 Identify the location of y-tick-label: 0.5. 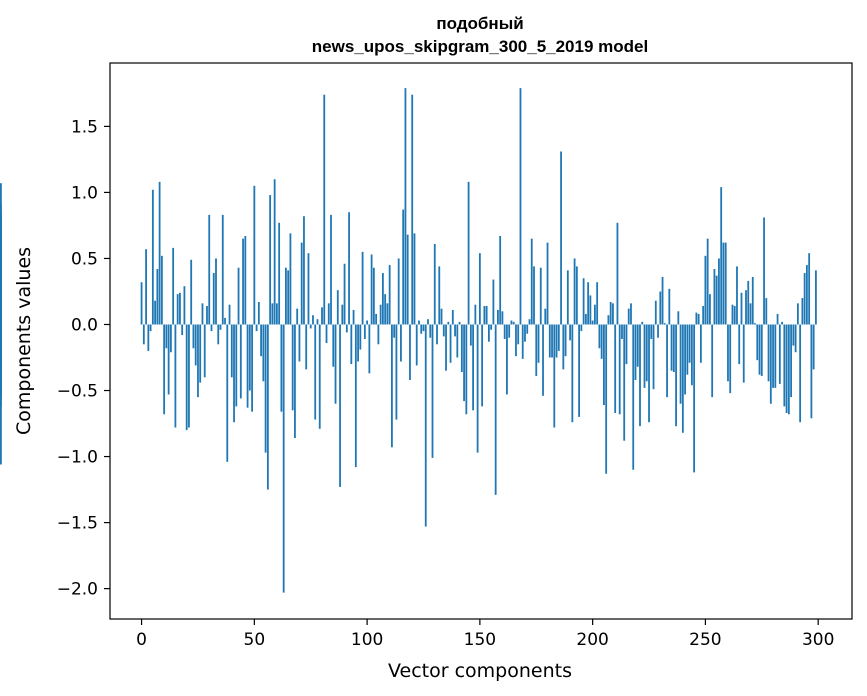
(84, 259).